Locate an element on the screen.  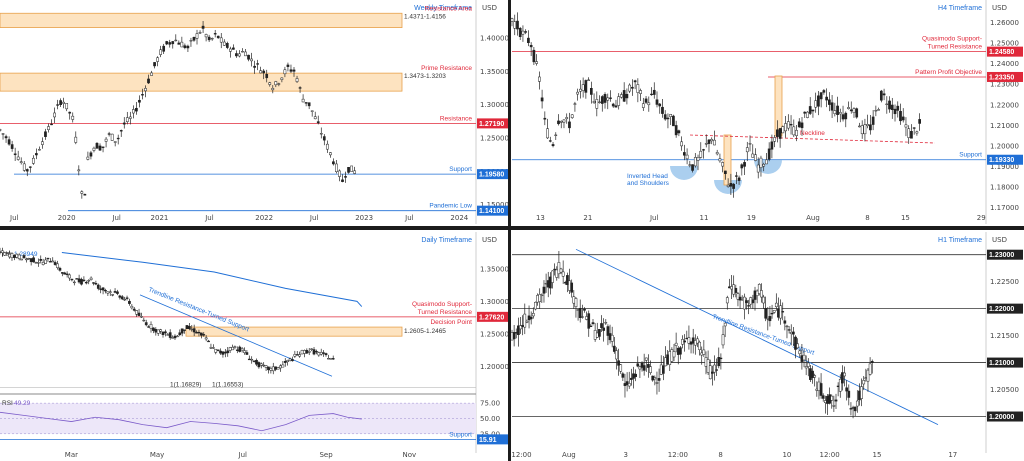
price-tag is located at coordinates (493, 439).